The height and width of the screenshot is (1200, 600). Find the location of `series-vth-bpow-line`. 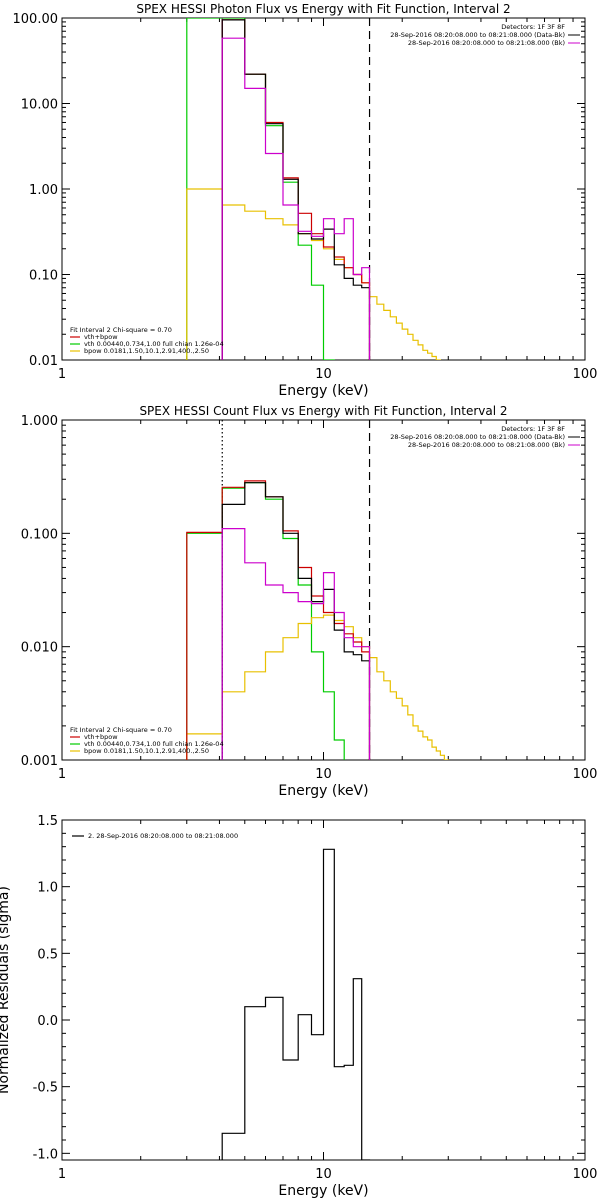

series-vth-bpow-line is located at coordinates (278, 620).